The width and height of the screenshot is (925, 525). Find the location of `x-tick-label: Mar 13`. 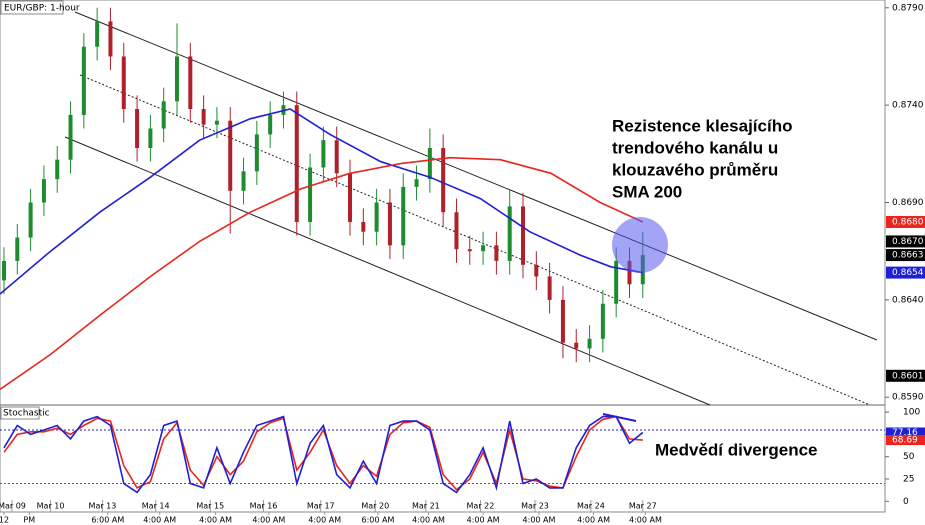

x-tick-label: Mar 13 is located at coordinates (103, 506).